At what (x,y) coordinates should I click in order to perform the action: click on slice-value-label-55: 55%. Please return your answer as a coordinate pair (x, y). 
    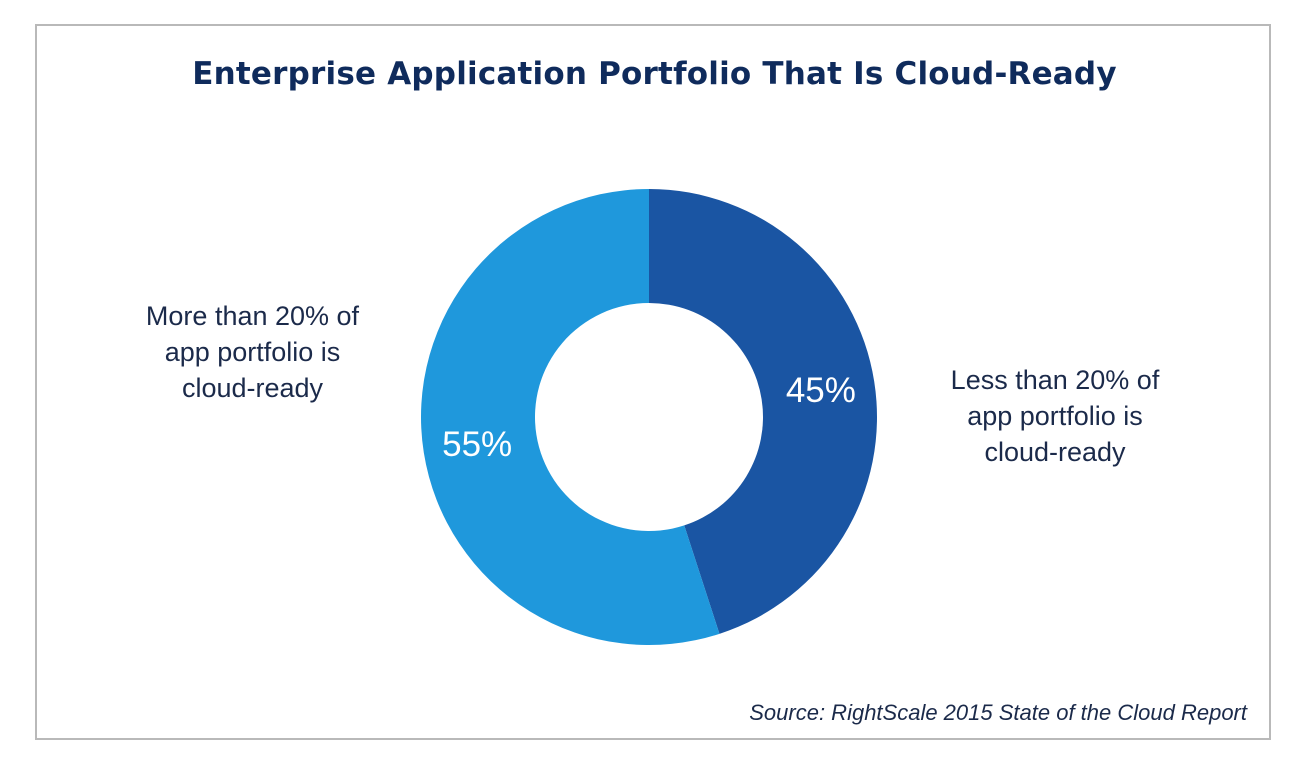
    Looking at the image, I should click on (477, 444).